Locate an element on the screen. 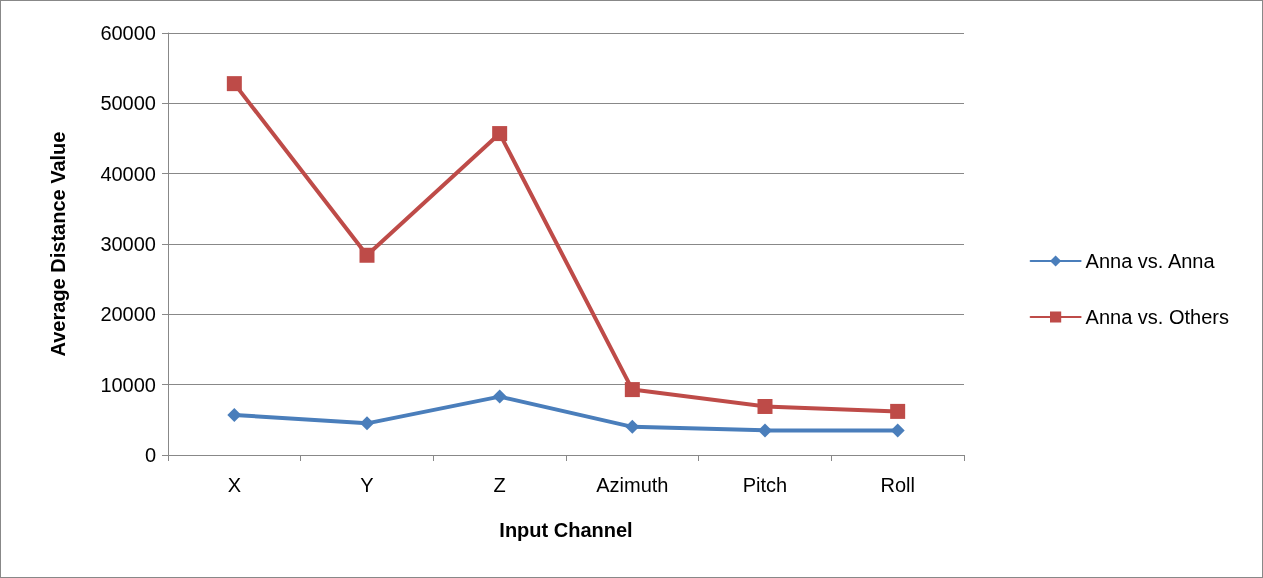 The image size is (1263, 578). y-tick-label: 60000 is located at coordinates (128, 33).